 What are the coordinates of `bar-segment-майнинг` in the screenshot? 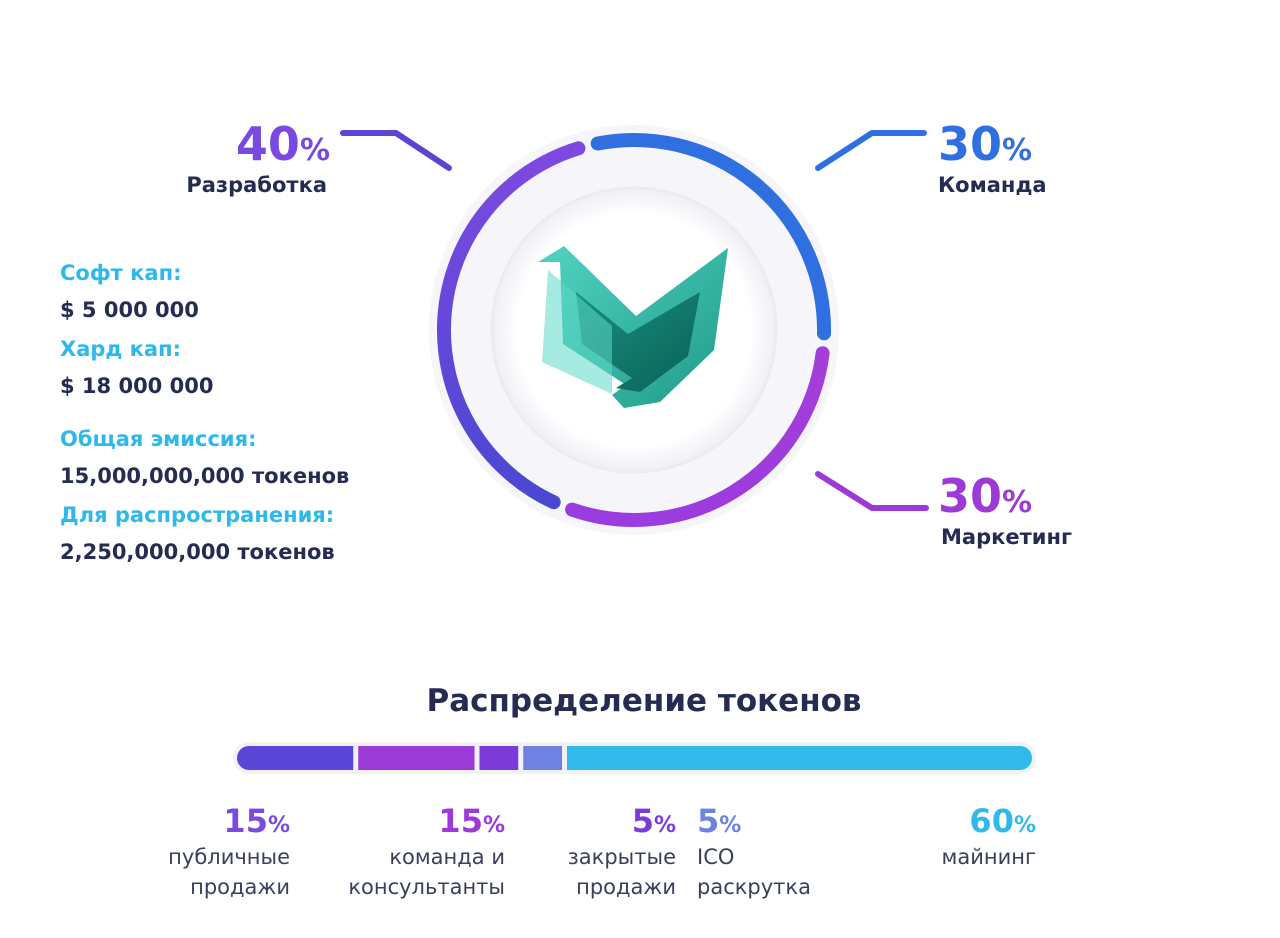 It's located at (799, 758).